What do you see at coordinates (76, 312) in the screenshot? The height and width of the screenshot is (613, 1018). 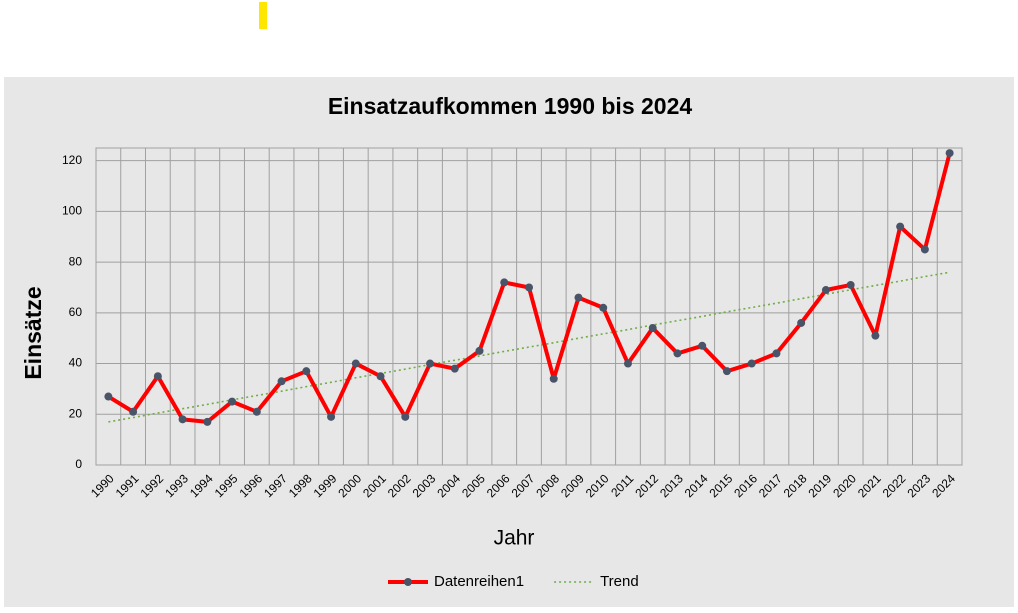 I see `y-tick-label: 60` at bounding box center [76, 312].